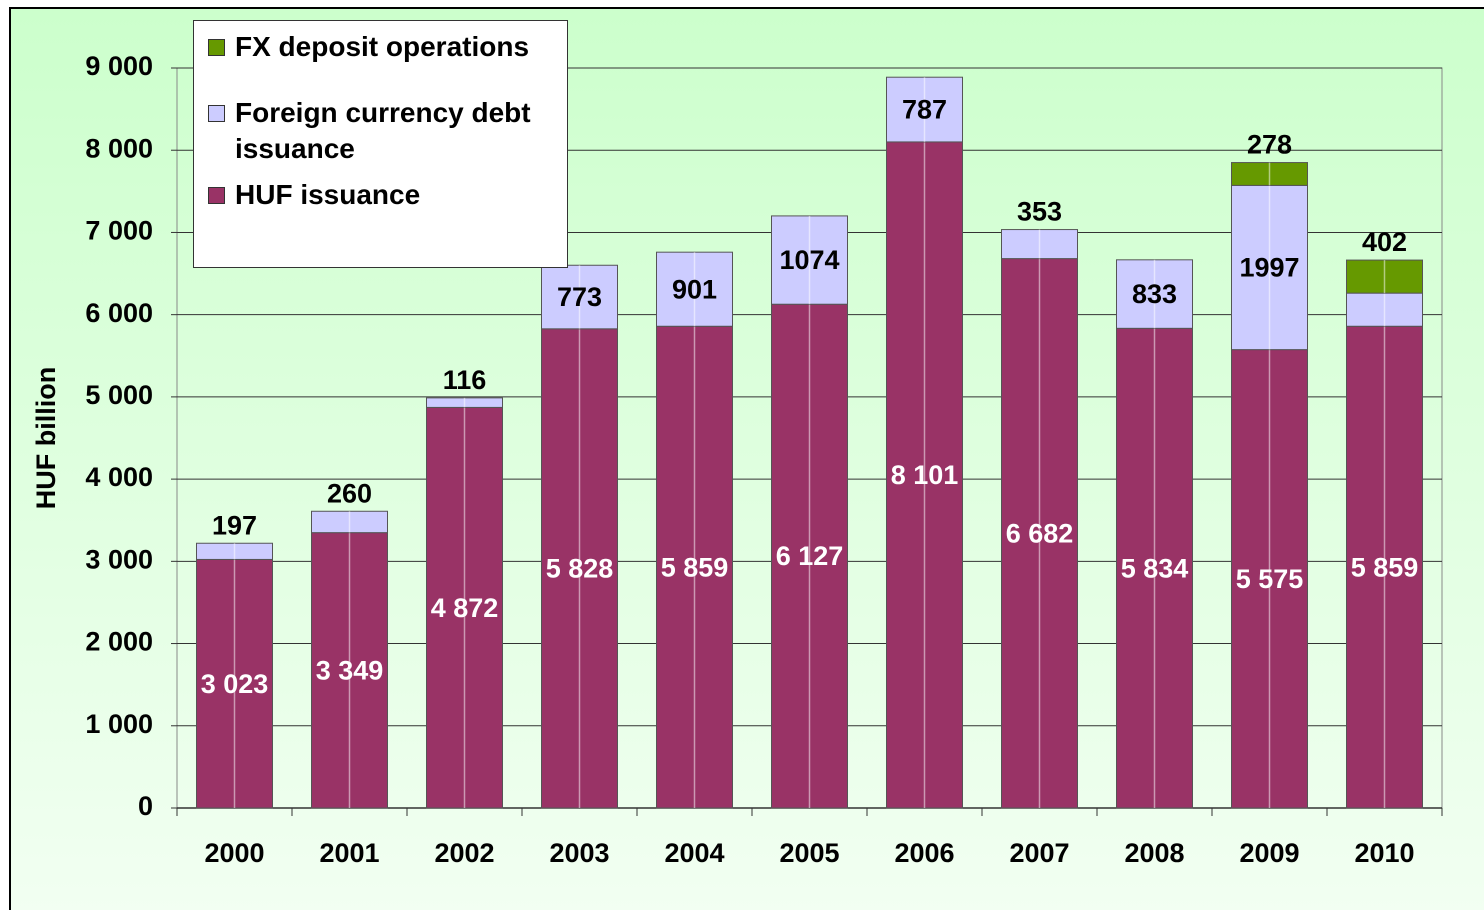 The width and height of the screenshot is (1484, 910). What do you see at coordinates (119, 148) in the screenshot?
I see `y-tick-label: 8 000` at bounding box center [119, 148].